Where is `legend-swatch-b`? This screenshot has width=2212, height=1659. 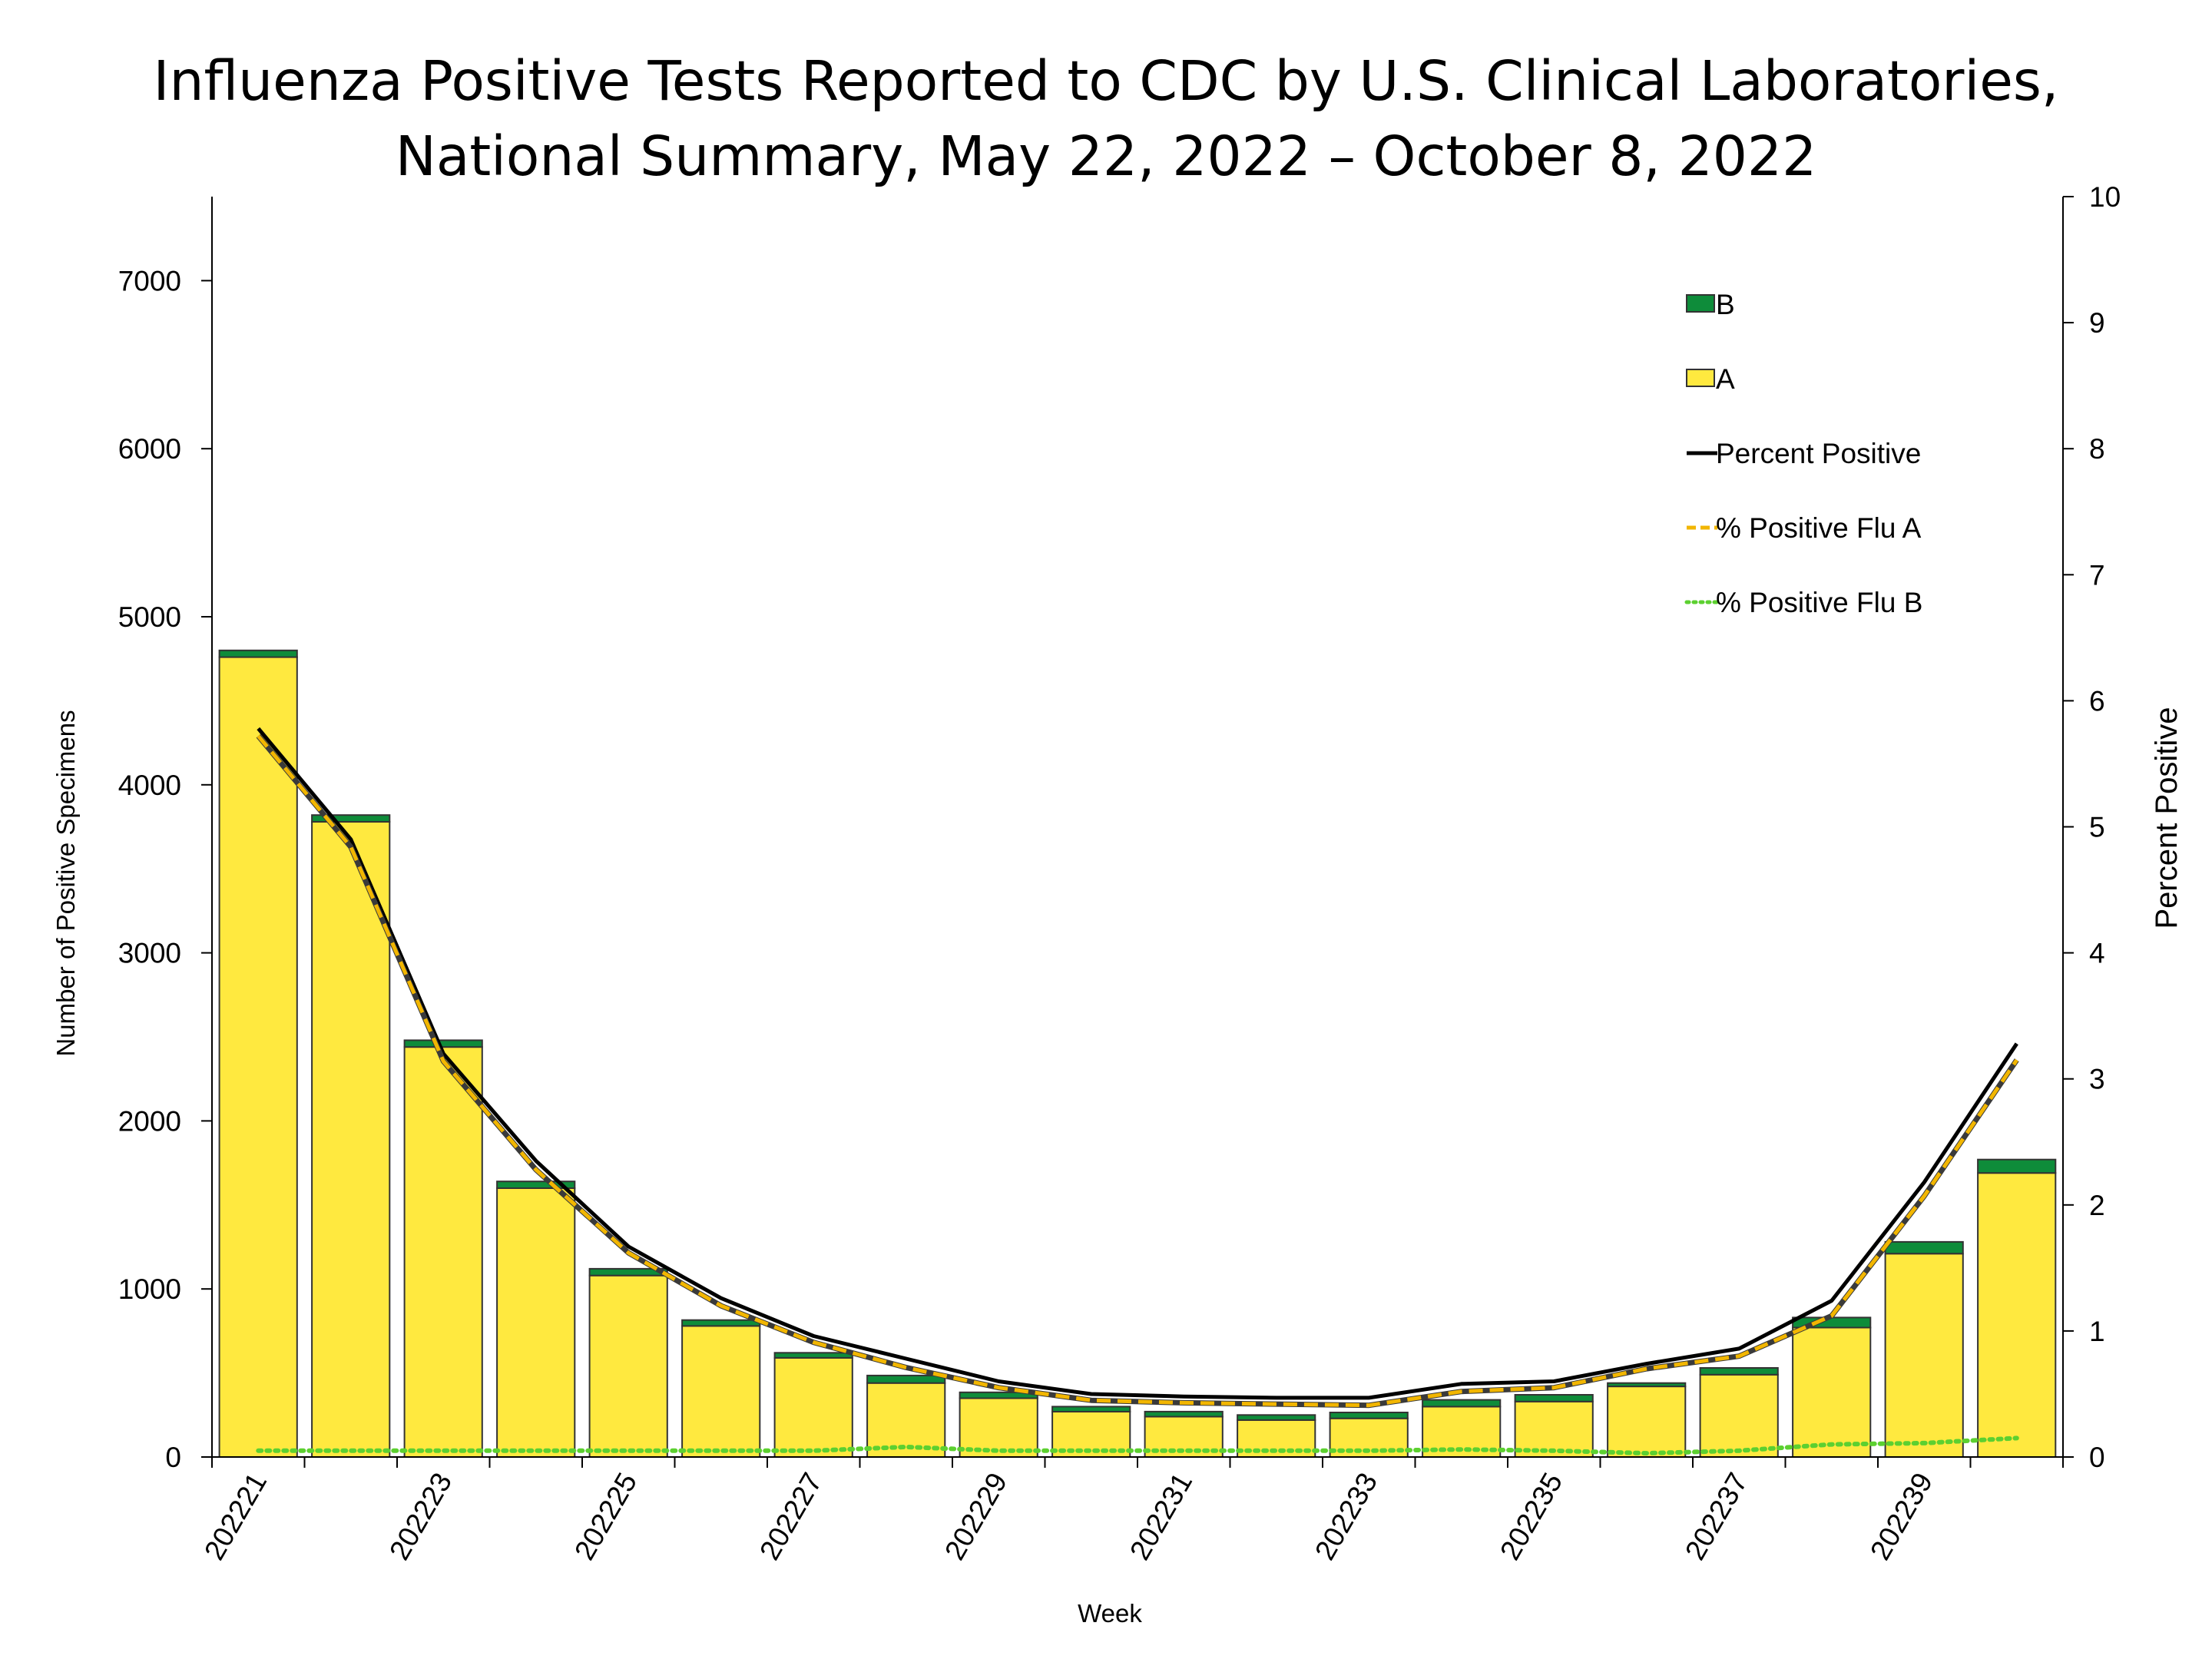 legend-swatch-b is located at coordinates (1700, 303).